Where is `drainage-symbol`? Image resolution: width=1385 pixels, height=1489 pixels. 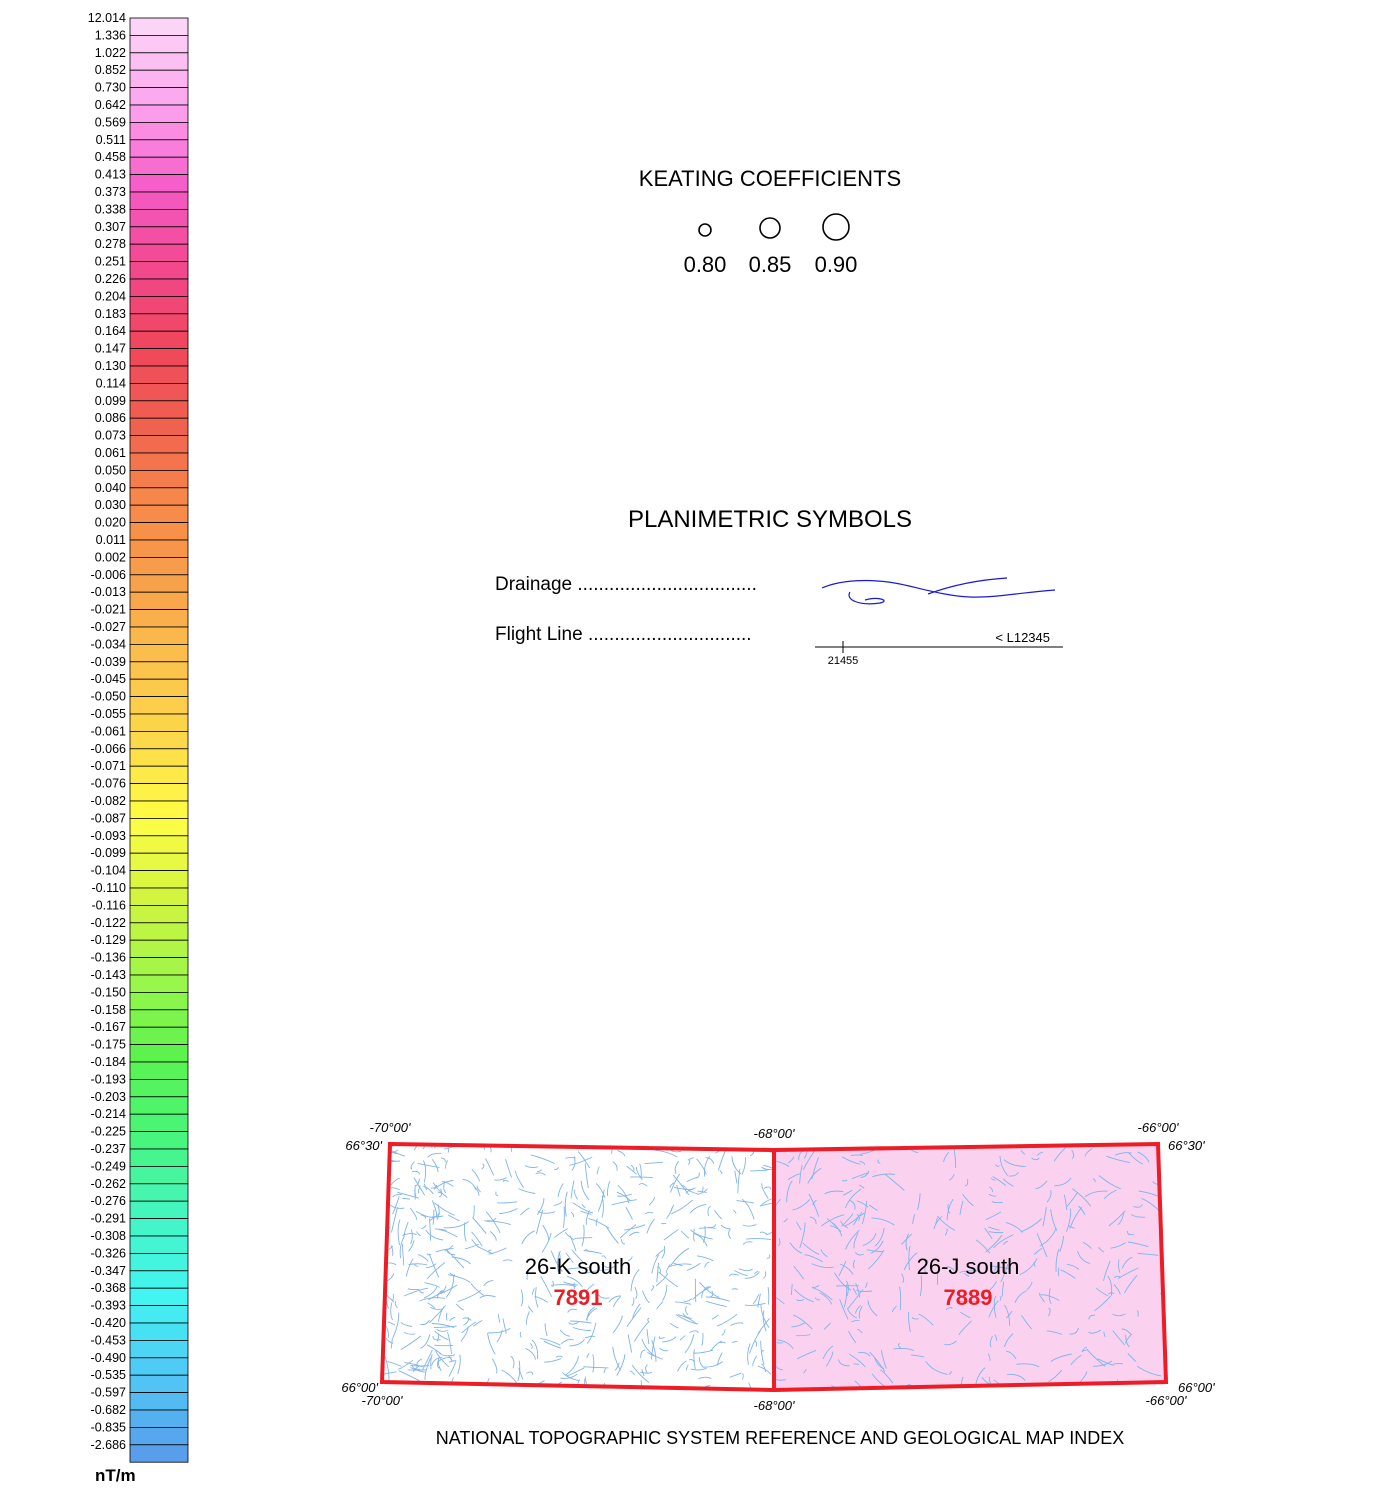 drainage-symbol is located at coordinates (938, 588).